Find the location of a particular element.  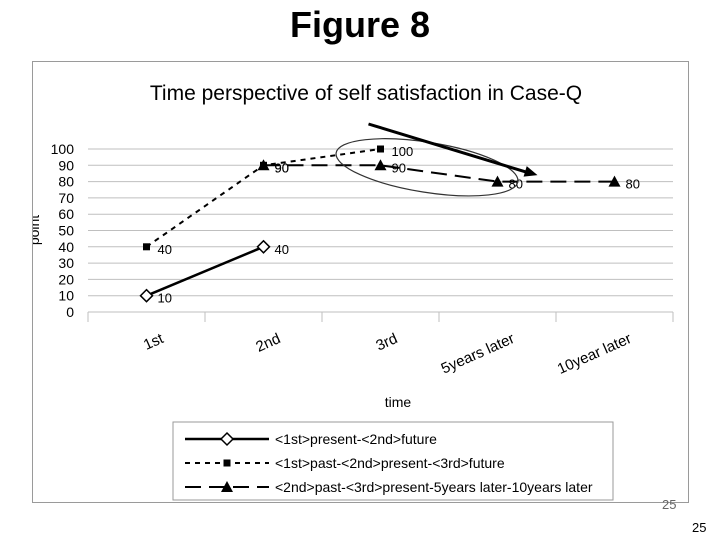

series-2-data-label-1: 90 is located at coordinates (282, 167).